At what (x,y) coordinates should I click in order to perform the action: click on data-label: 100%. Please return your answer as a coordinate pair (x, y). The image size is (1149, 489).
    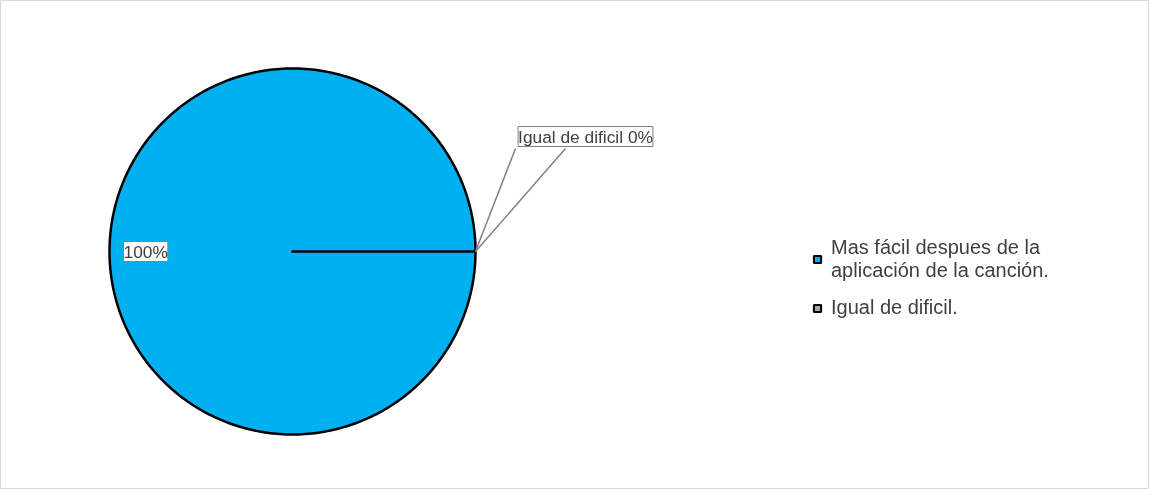
    Looking at the image, I should click on (145, 251).